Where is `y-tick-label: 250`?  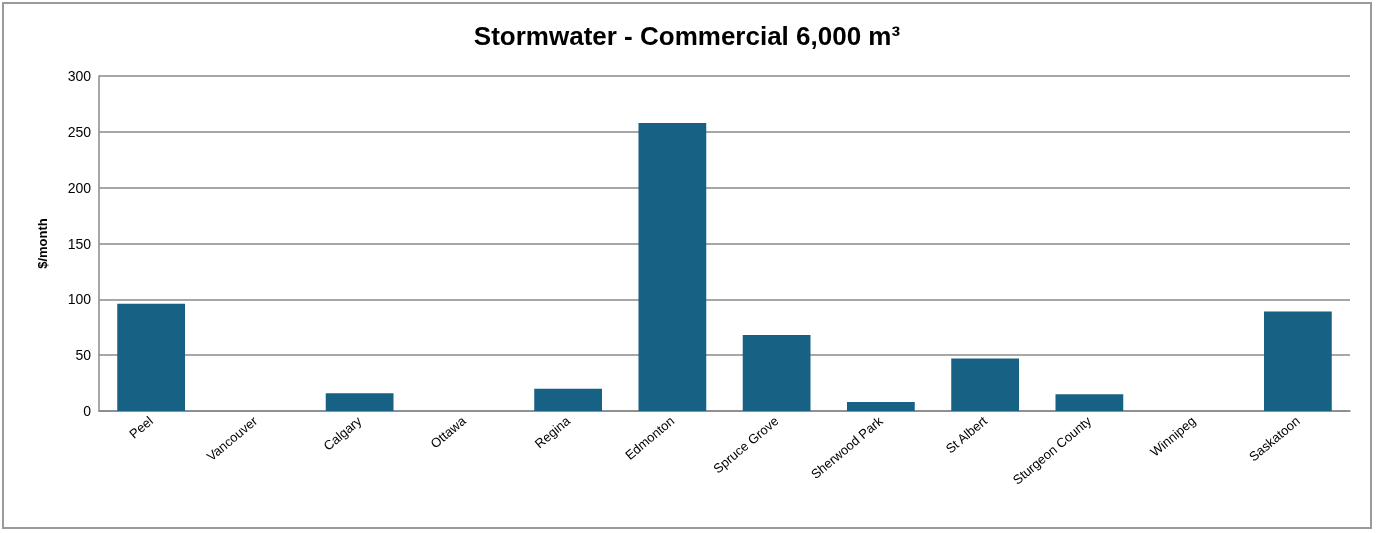
y-tick-label: 250 is located at coordinates (79, 131).